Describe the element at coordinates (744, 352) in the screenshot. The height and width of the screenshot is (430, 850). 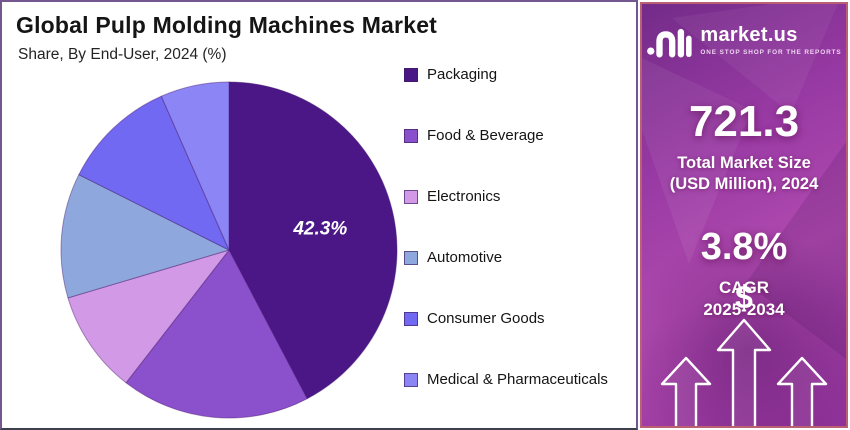
I see `growth-arrows-icon: $` at that location.